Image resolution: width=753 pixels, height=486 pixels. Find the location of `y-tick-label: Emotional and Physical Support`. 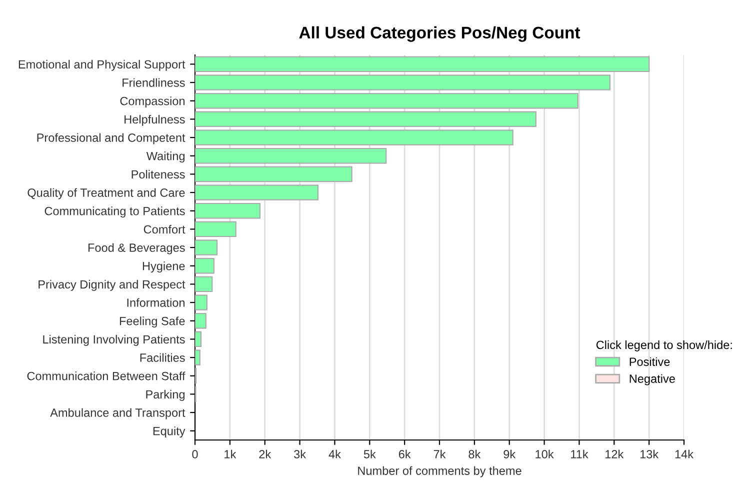

y-tick-label: Emotional and Physical Support is located at coordinates (102, 65).